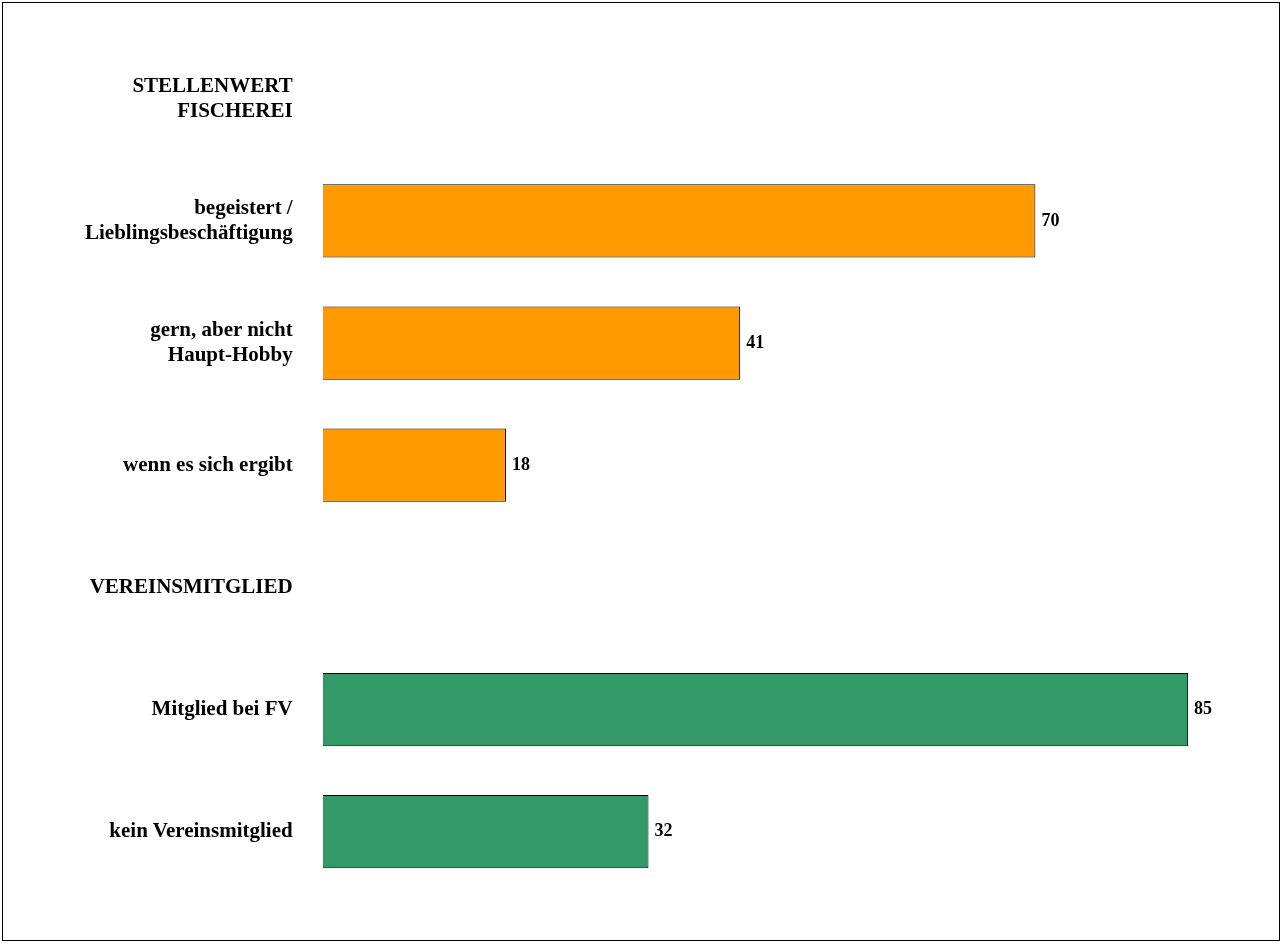 This screenshot has width=1286, height=947. I want to click on y-tick-label: kein Vereinsmitglied, so click(201, 830).